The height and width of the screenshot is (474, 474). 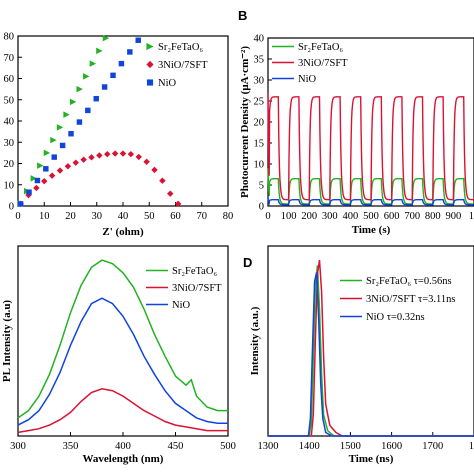 I want to click on x-axis-label: Z' (ohm), so click(x=123, y=232).